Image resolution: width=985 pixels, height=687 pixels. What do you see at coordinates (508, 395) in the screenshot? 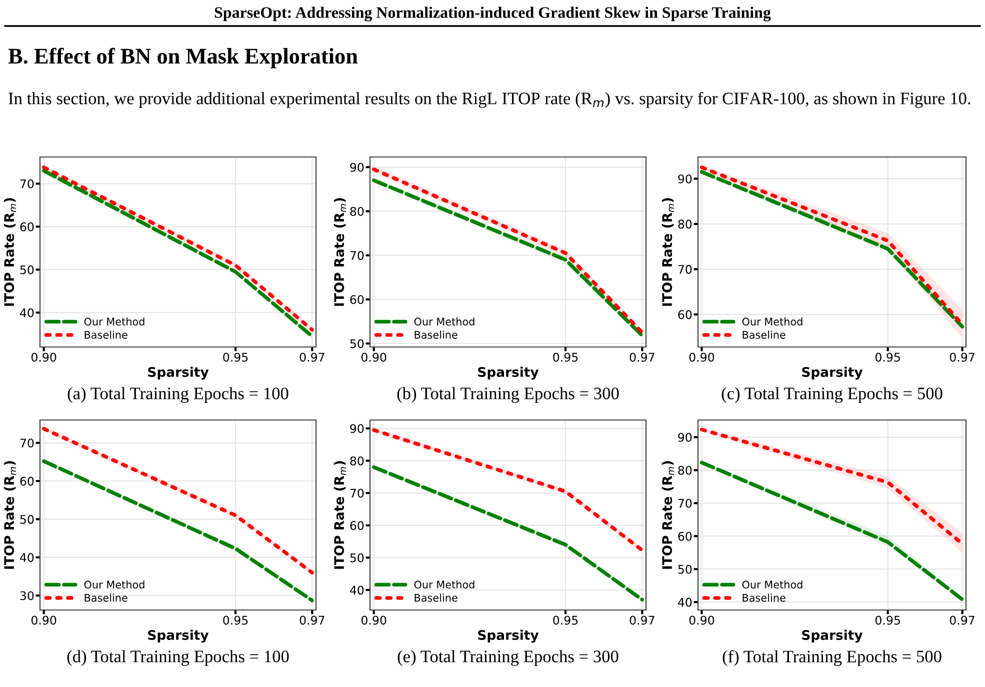
I see `text: (b) Total Training Epochs = 300` at bounding box center [508, 395].